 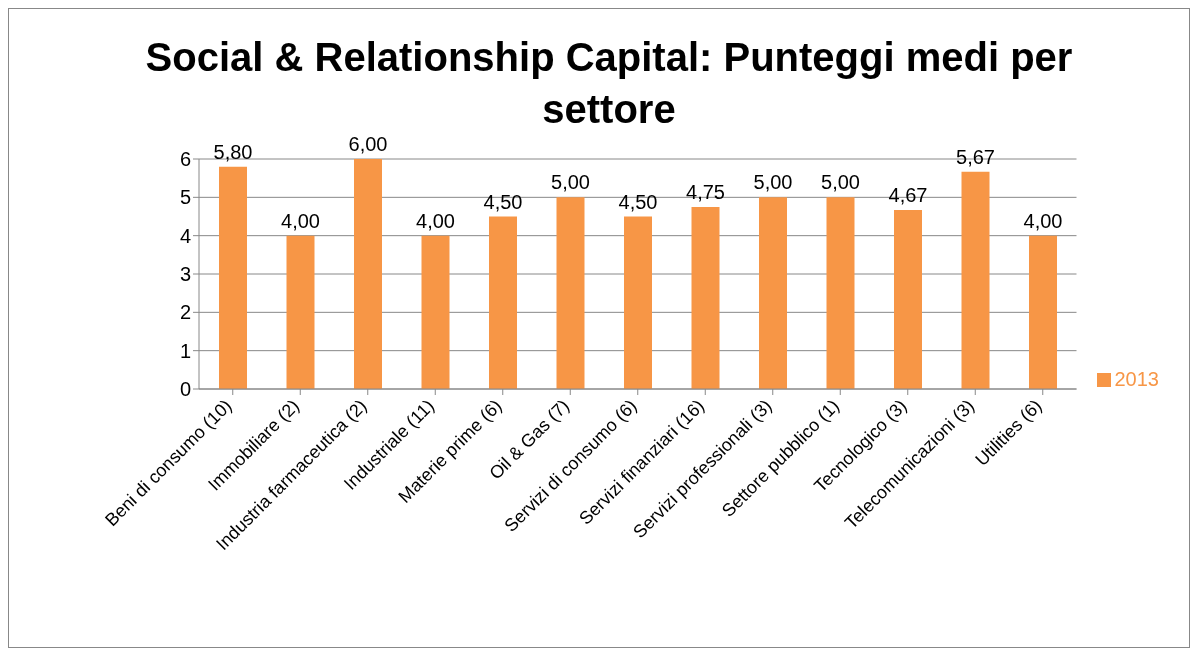 I want to click on legend-label: 2013, so click(x=1136, y=378).